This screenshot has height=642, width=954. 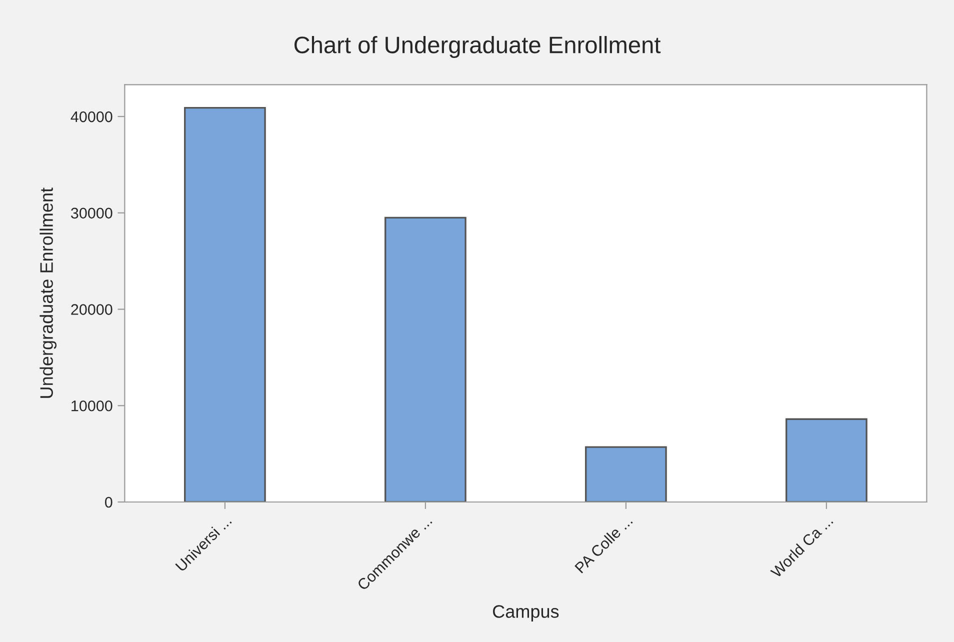 I want to click on y-tick-label: 0, so click(x=108, y=502).